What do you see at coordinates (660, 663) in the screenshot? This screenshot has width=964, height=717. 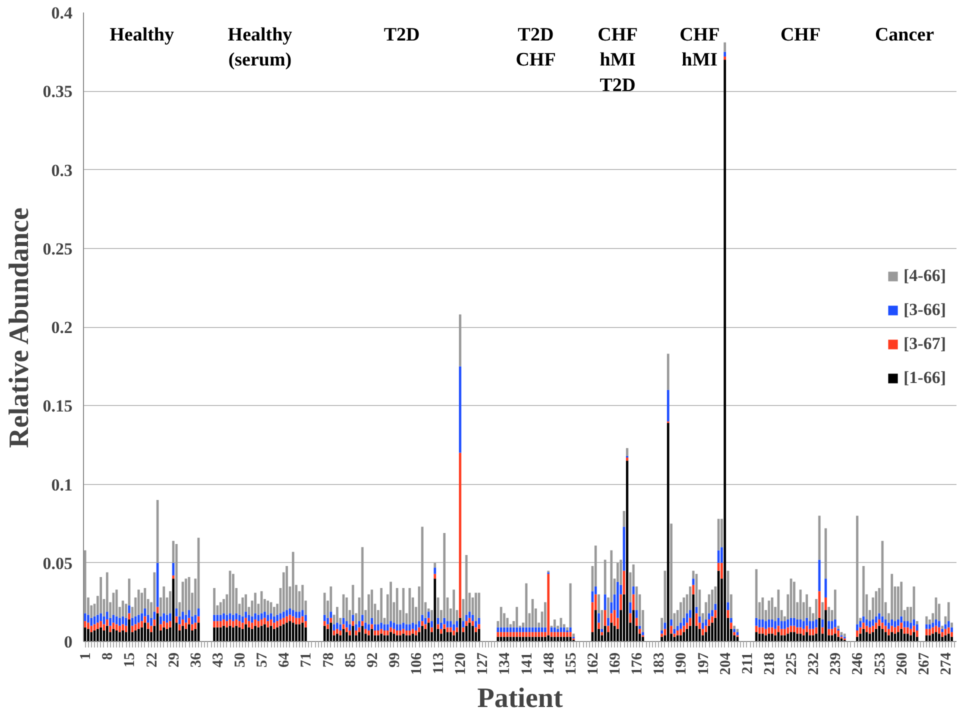 I see `x-tick-label: 183` at bounding box center [660, 663].